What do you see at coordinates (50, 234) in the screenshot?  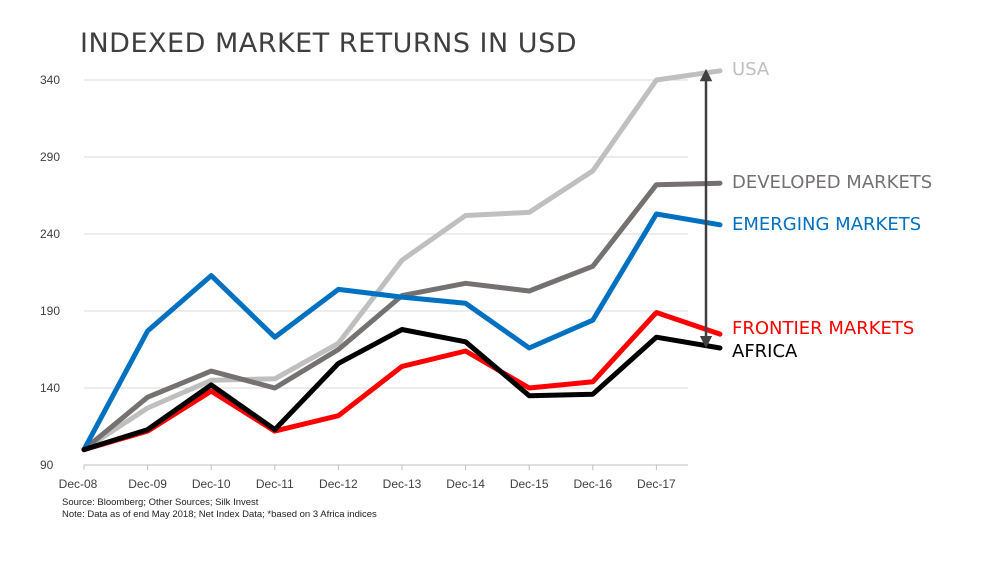 I see `y-tick-label: 240` at bounding box center [50, 234].